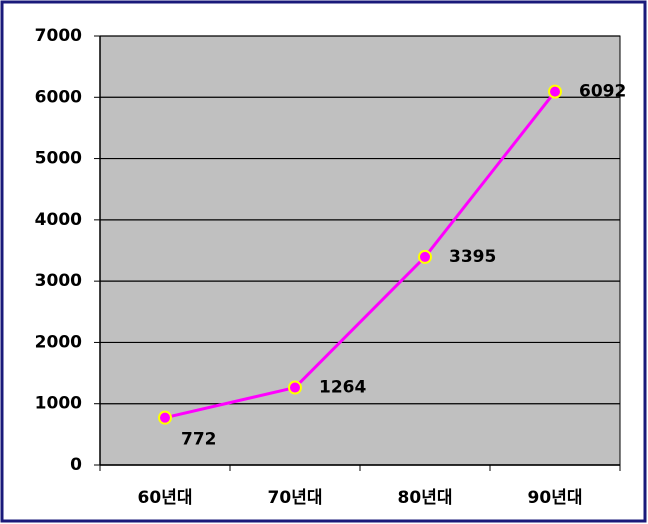 This screenshot has width=648, height=524. Describe the element at coordinates (472, 257) in the screenshot. I see `data-label: 3395` at that location.